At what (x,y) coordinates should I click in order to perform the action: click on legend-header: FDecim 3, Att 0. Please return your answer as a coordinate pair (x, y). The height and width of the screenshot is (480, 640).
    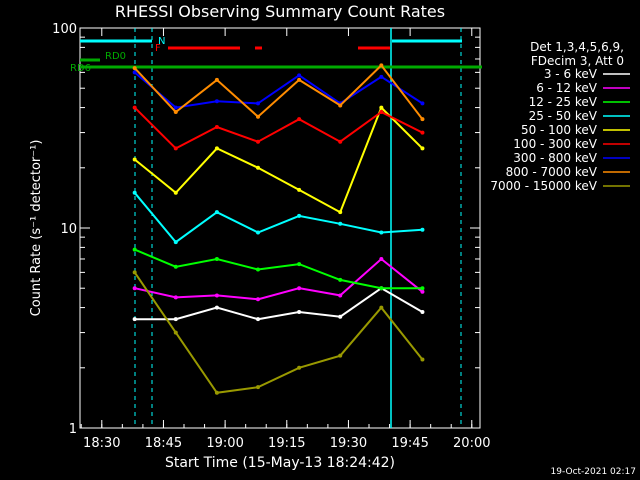
    Looking at the image, I should click on (577, 61).